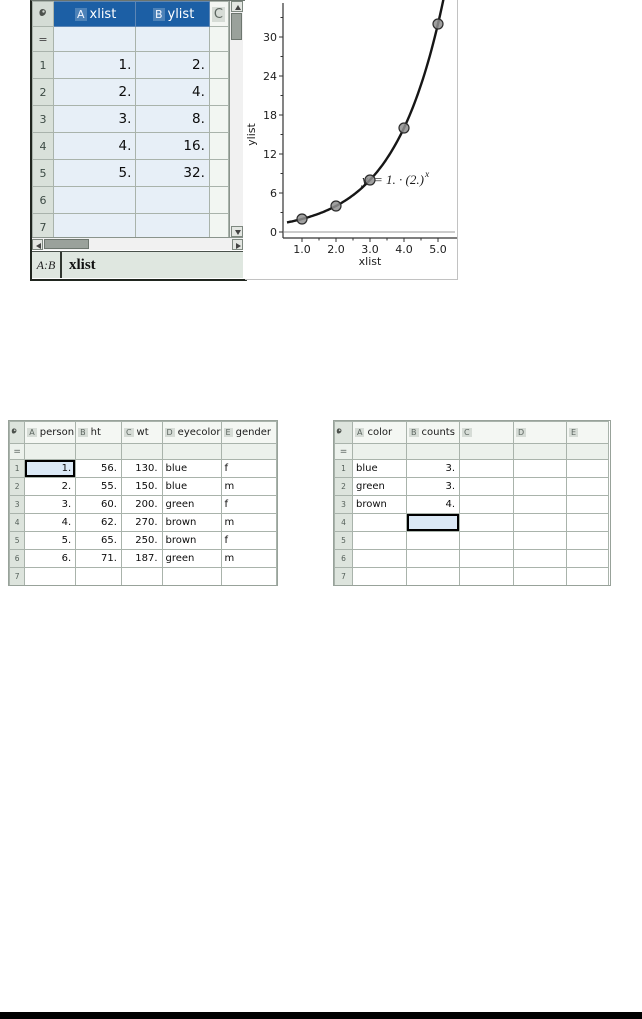 This screenshot has width=642, height=1019. I want to click on sheet-corner-cell, so click(43, 14).